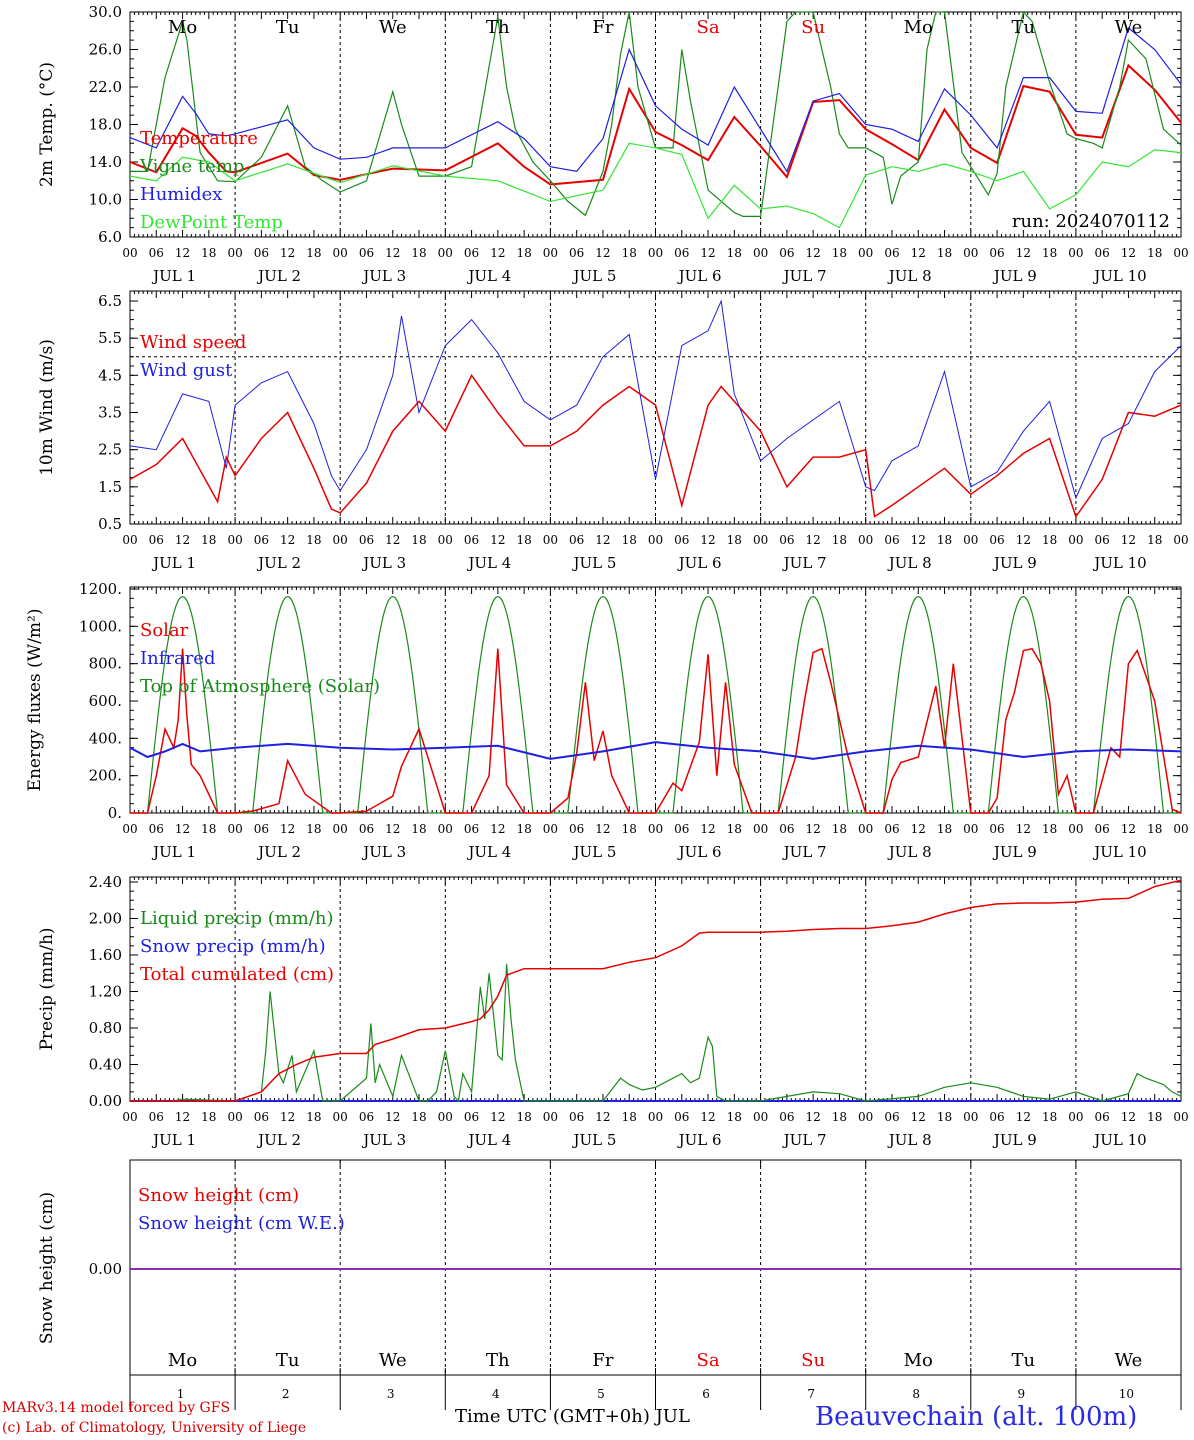 Image resolution: width=1194 pixels, height=1440 pixels. What do you see at coordinates (391, 1394) in the screenshot?
I see `day-number-label: 3` at bounding box center [391, 1394].